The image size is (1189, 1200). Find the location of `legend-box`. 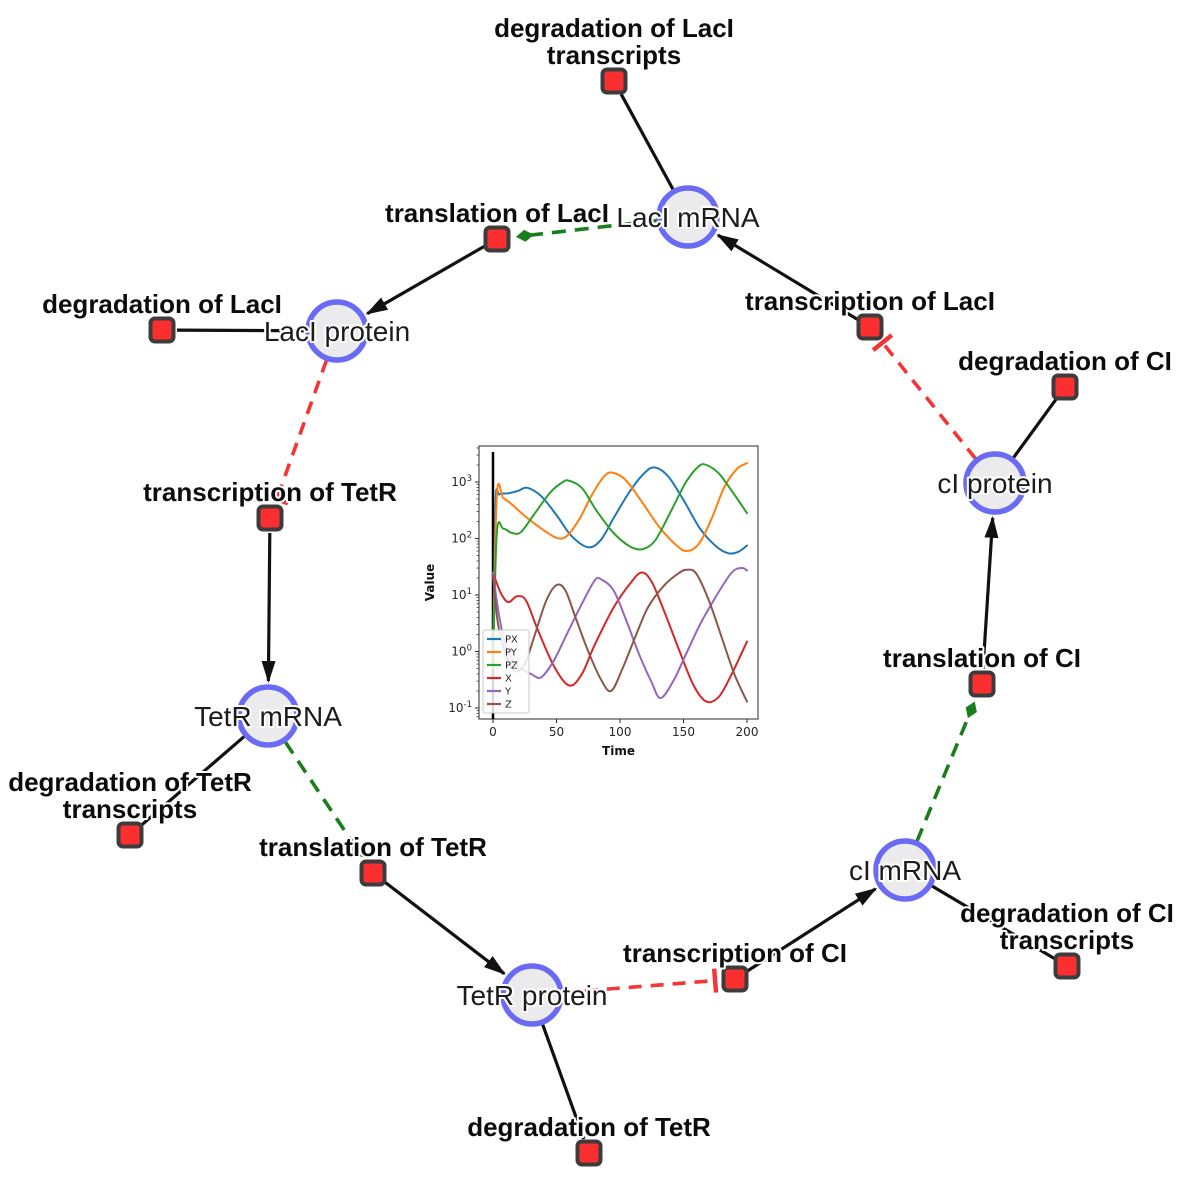

legend-box is located at coordinates (506, 671).